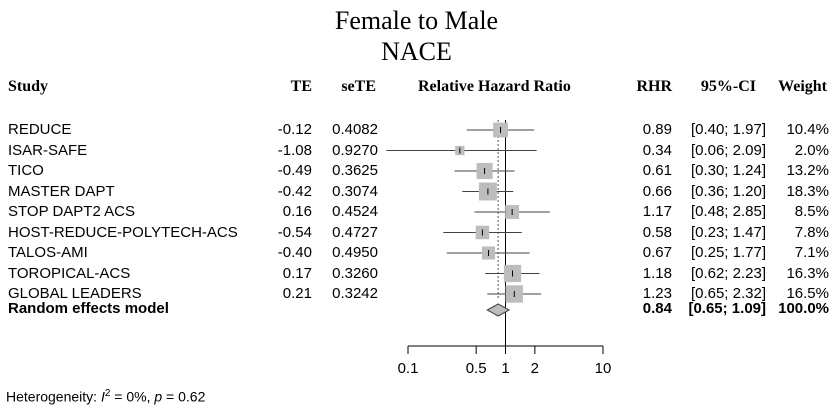 The width and height of the screenshot is (833, 413). I want to click on study-sete: 0.3260, so click(355, 273).